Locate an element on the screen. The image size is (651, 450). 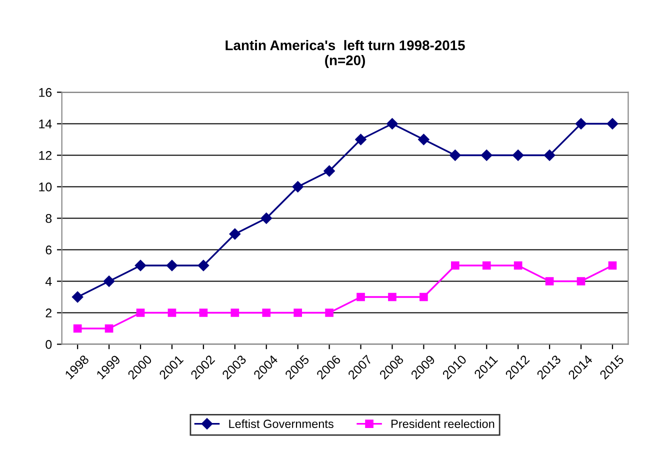
legend-label: President reelection is located at coordinates (443, 423).